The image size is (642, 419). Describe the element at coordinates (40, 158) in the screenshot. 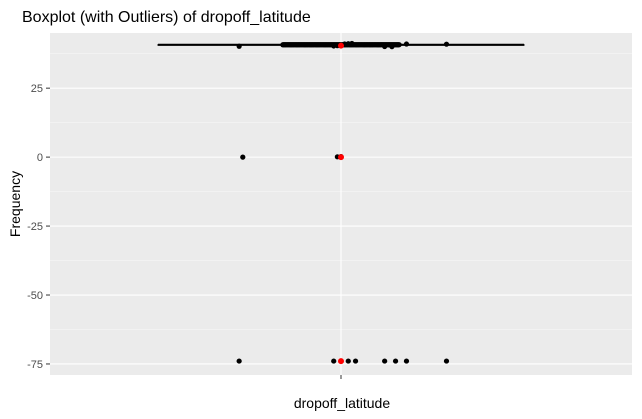

I see `y-tick-label: 0` at that location.